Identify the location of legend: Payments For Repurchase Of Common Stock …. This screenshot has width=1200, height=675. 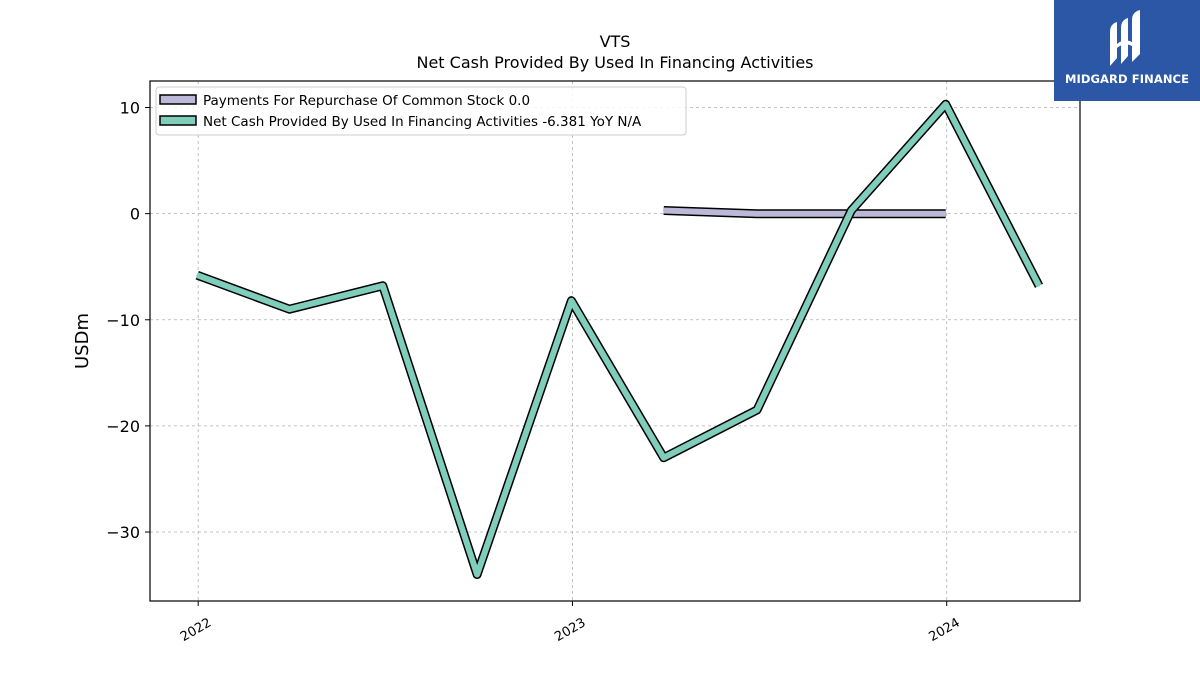
(421, 111).